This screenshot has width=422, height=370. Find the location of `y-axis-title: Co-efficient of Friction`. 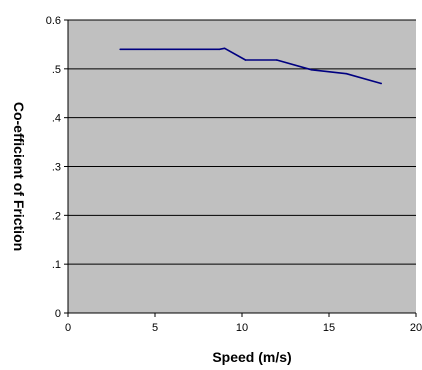

y-axis-title: Co-efficient of Friction is located at coordinates (19, 176).